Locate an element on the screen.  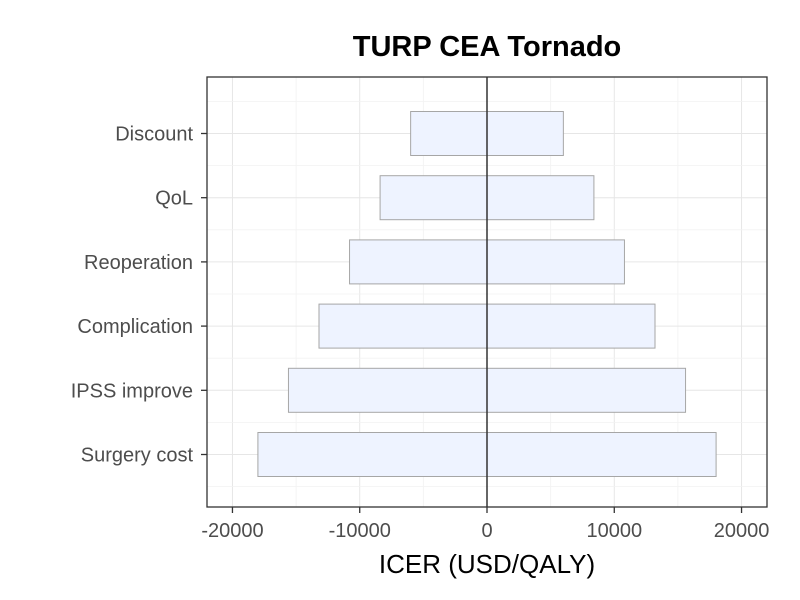
y-tick-label: Reoperation is located at coordinates (138, 263).